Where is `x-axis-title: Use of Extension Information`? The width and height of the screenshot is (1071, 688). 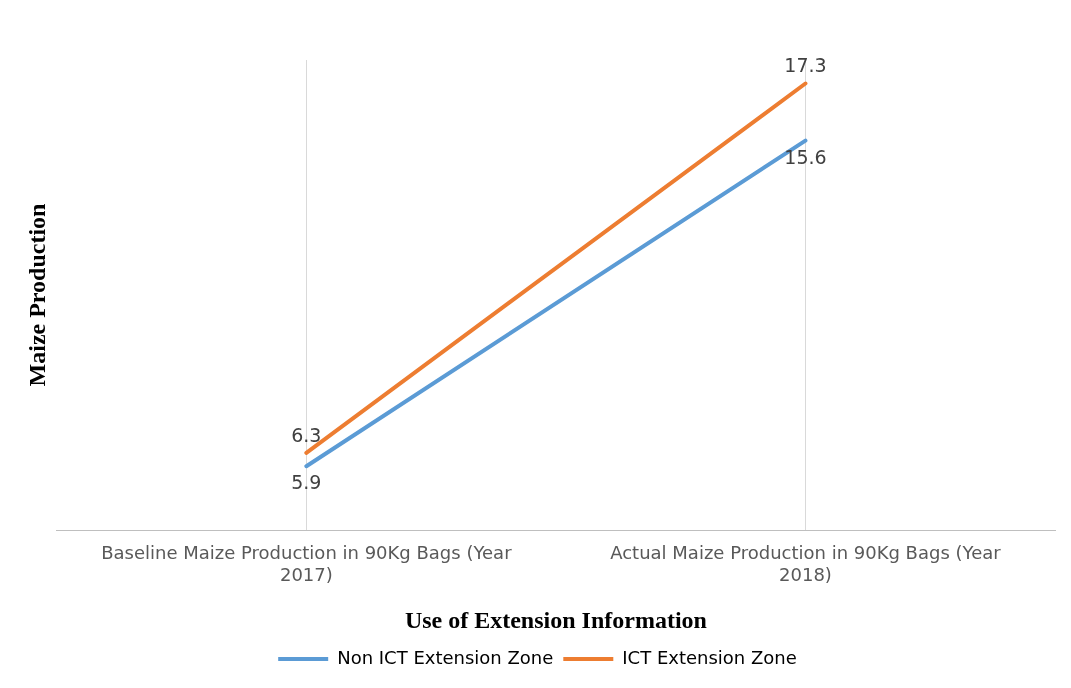 x-axis-title: Use of Extension Information is located at coordinates (555, 619).